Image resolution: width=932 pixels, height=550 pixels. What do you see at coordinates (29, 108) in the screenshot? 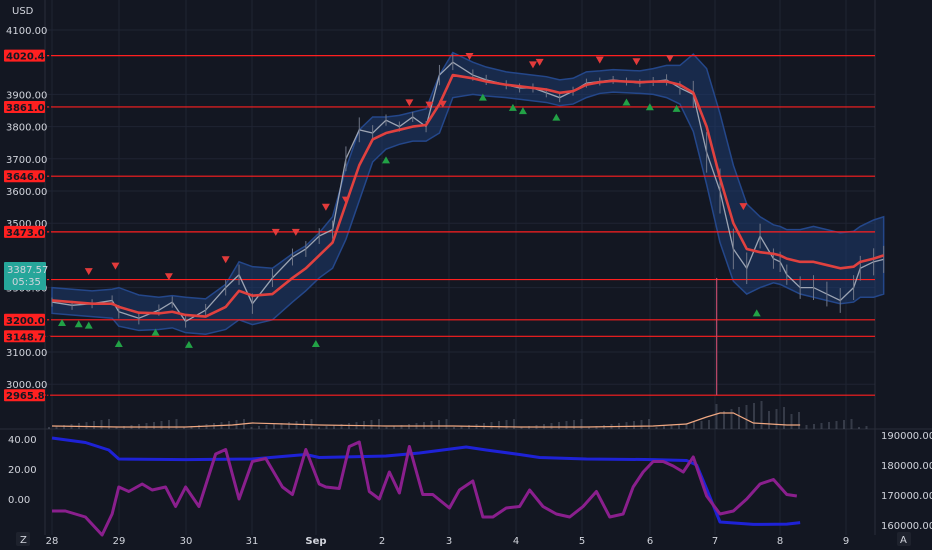
I see `level-tag-label: 3861.00` at bounding box center [29, 108].